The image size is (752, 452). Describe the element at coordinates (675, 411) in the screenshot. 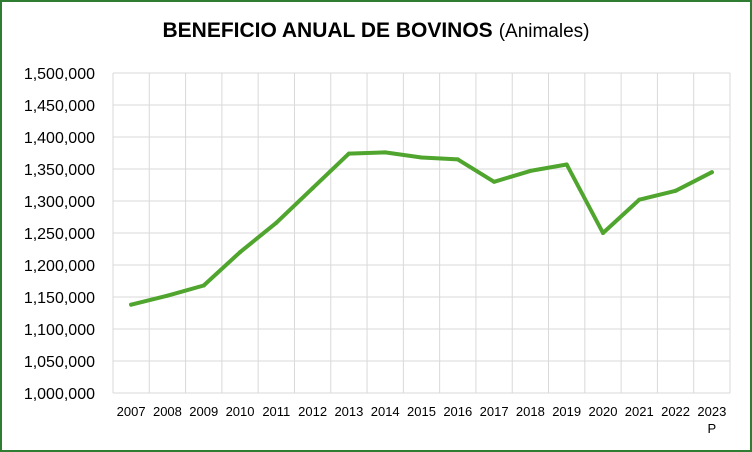

I see `x-tick-label: 2022` at that location.